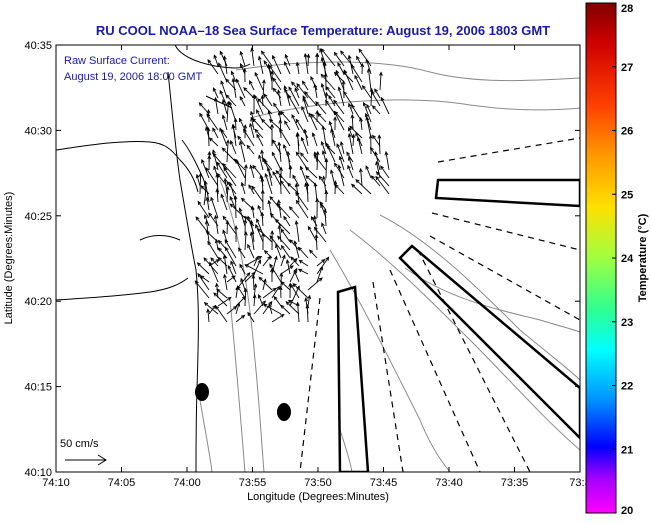  What do you see at coordinates (627, 132) in the screenshot?
I see `colorbar-tick-label: 26` at bounding box center [627, 132].